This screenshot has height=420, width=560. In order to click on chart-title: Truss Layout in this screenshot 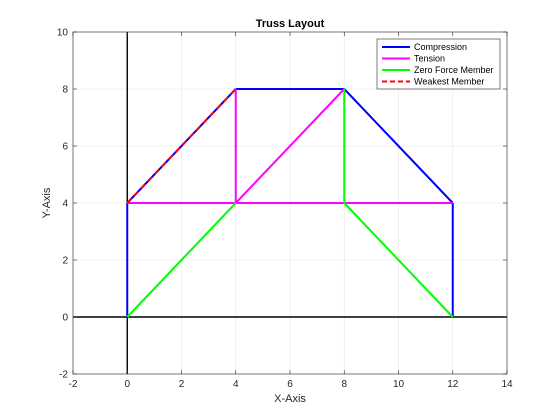, I will do `click(290, 24)`.